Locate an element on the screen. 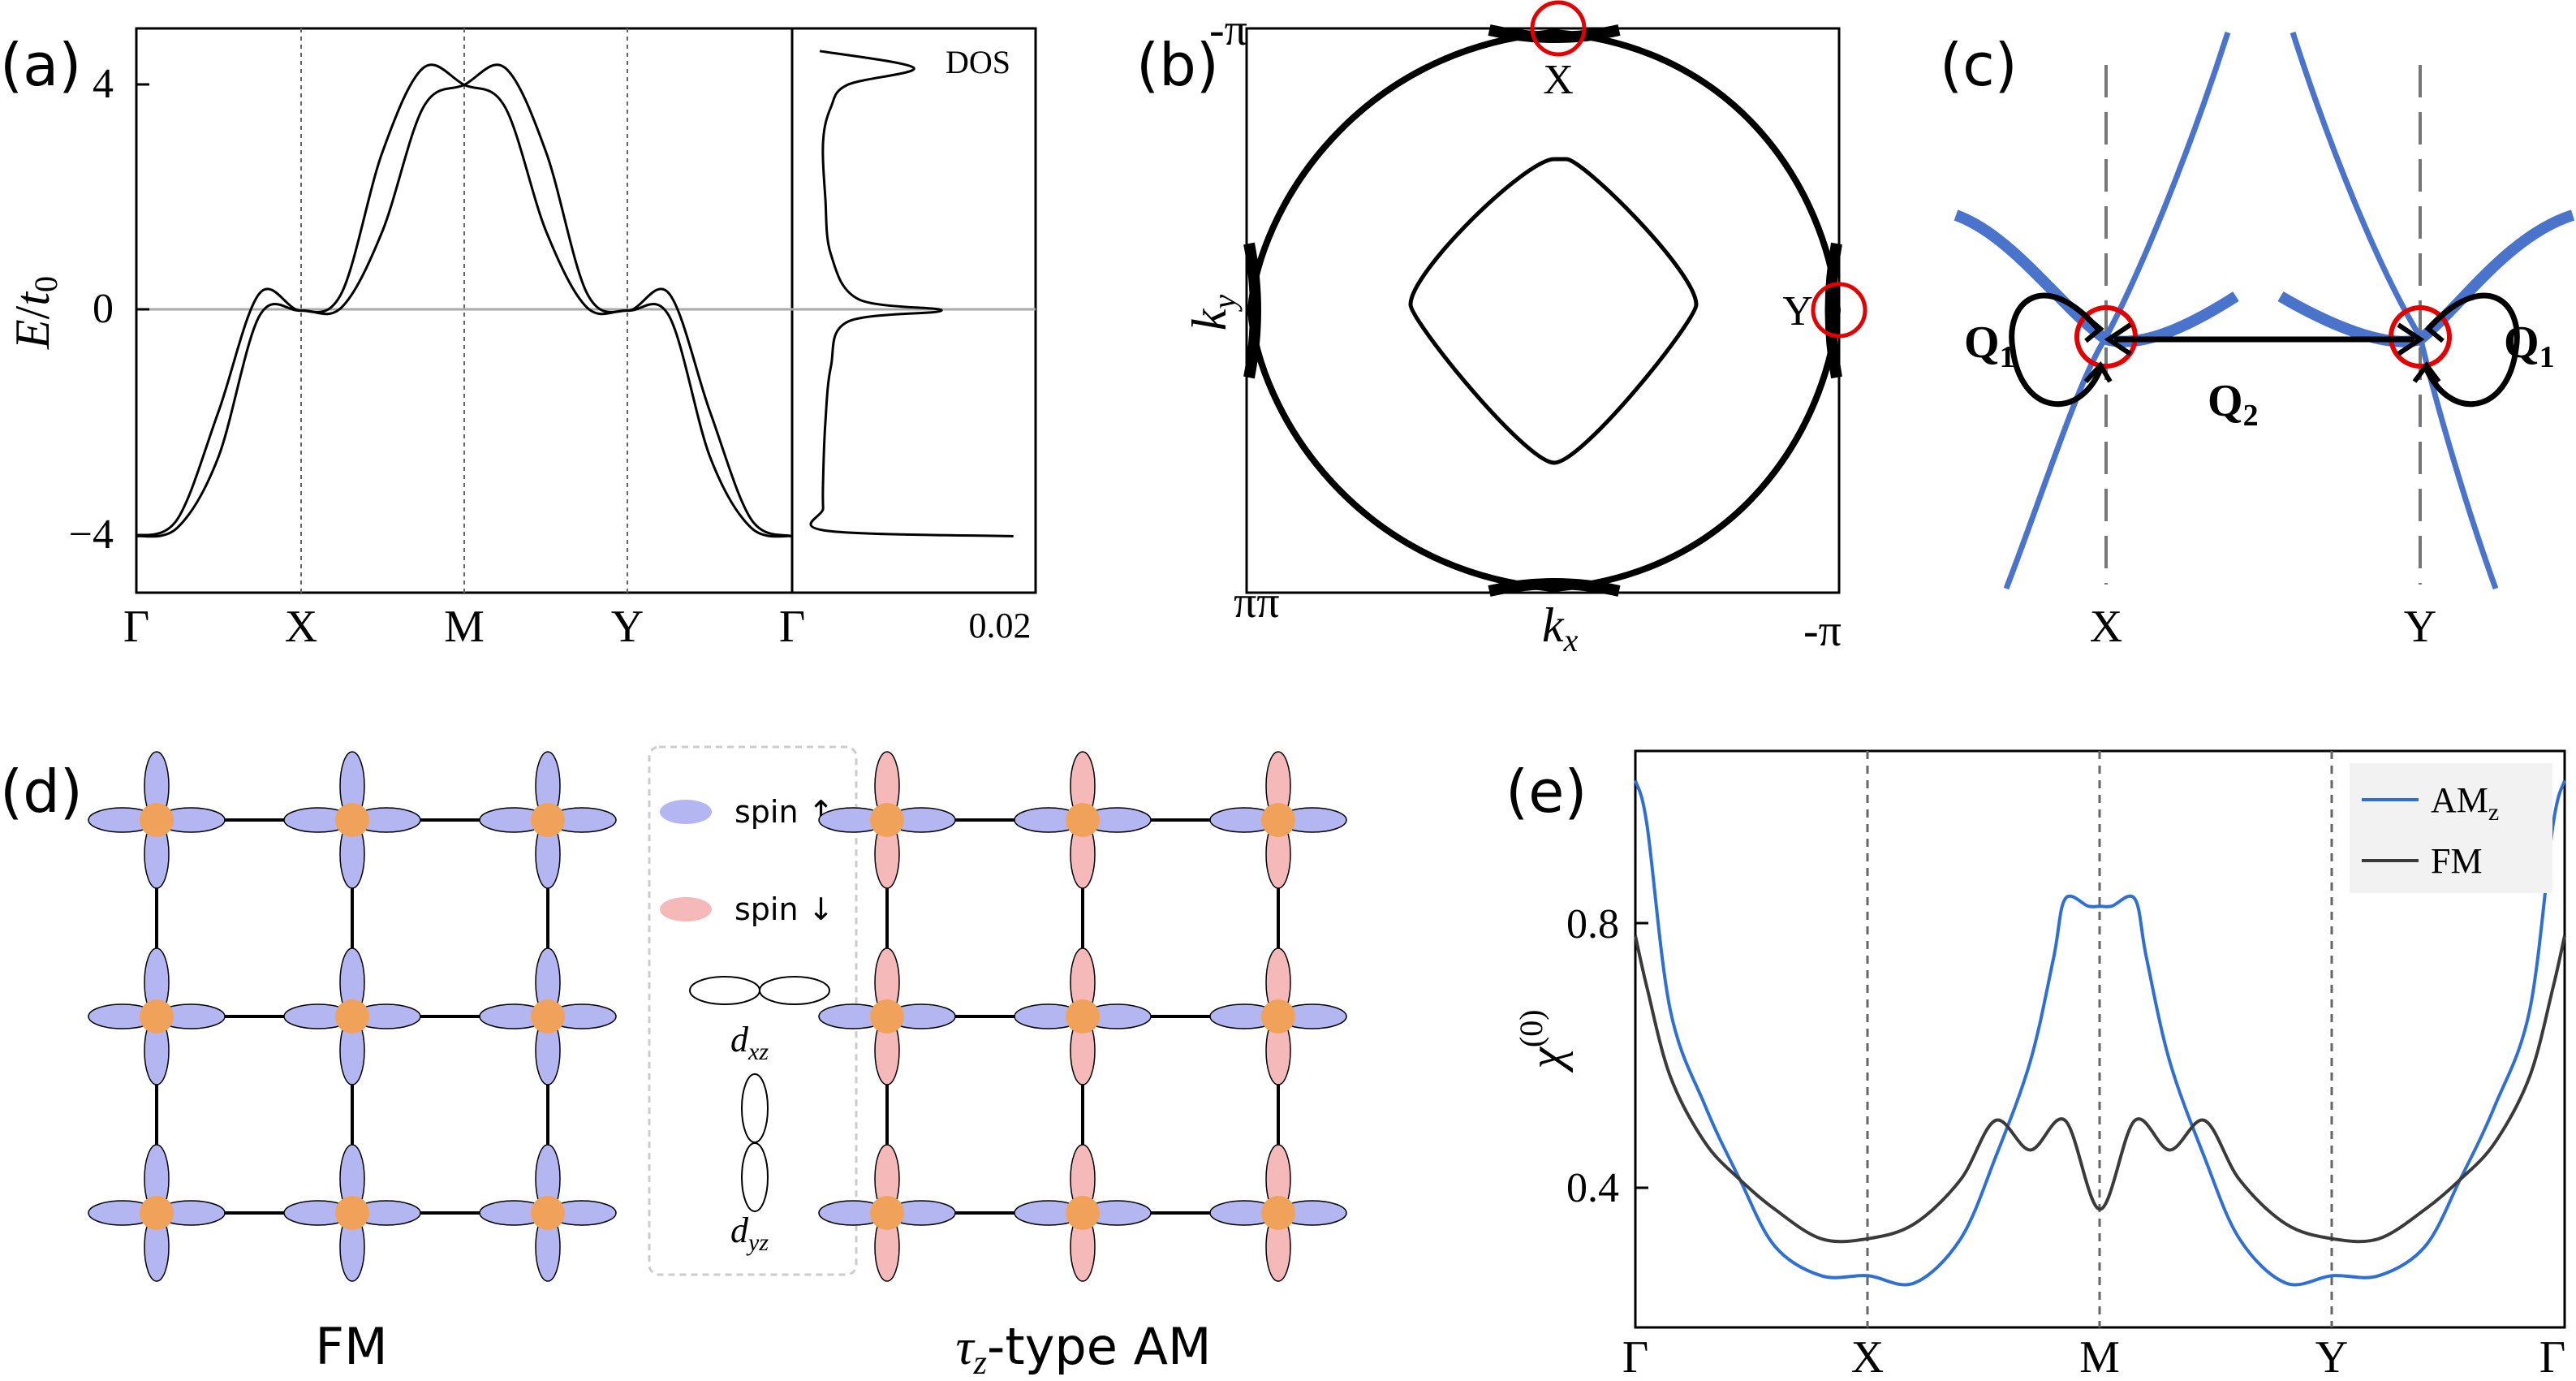 Image resolution: width=2576 pixels, height=1381 pixels. chi-axis-label: χ(0) is located at coordinates (1543, 1040).